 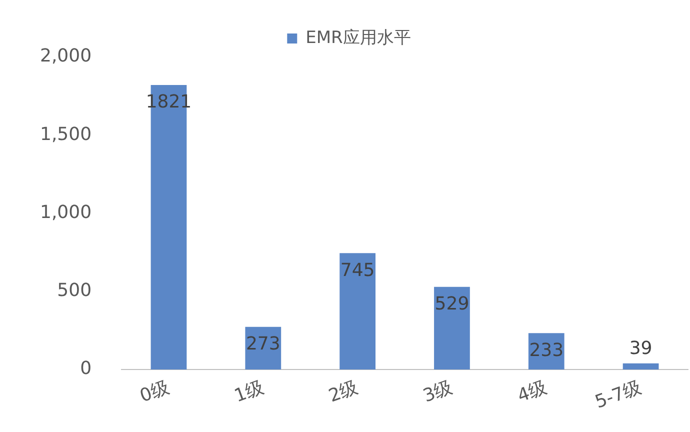 I want to click on y-tick-label: 0, so click(x=86, y=369).